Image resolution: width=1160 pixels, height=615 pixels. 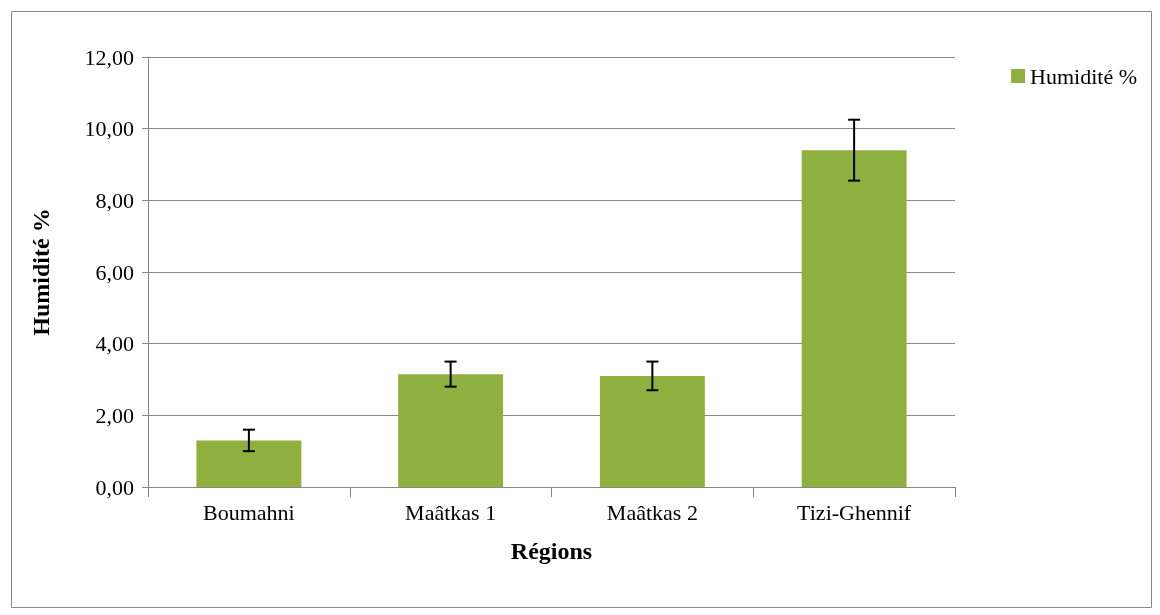 What do you see at coordinates (451, 512) in the screenshot?
I see `x-tick-label: Maâtkas 1` at bounding box center [451, 512].